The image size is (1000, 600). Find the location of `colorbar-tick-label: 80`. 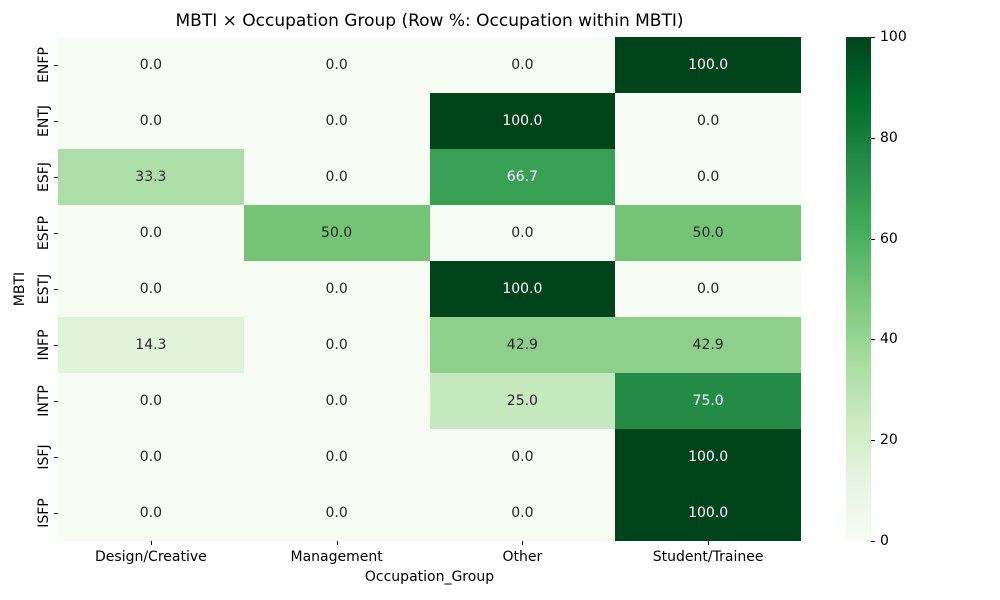

colorbar-tick-label: 80 is located at coordinates (889, 137).